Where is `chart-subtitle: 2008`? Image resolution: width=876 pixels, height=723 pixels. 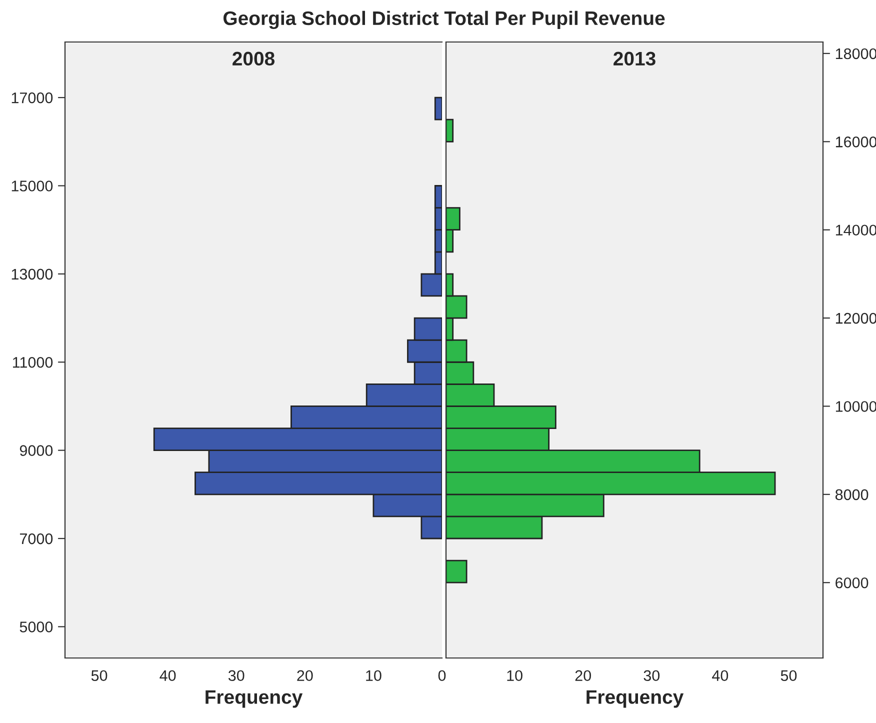 chart-subtitle: 2008 is located at coordinates (253, 59).